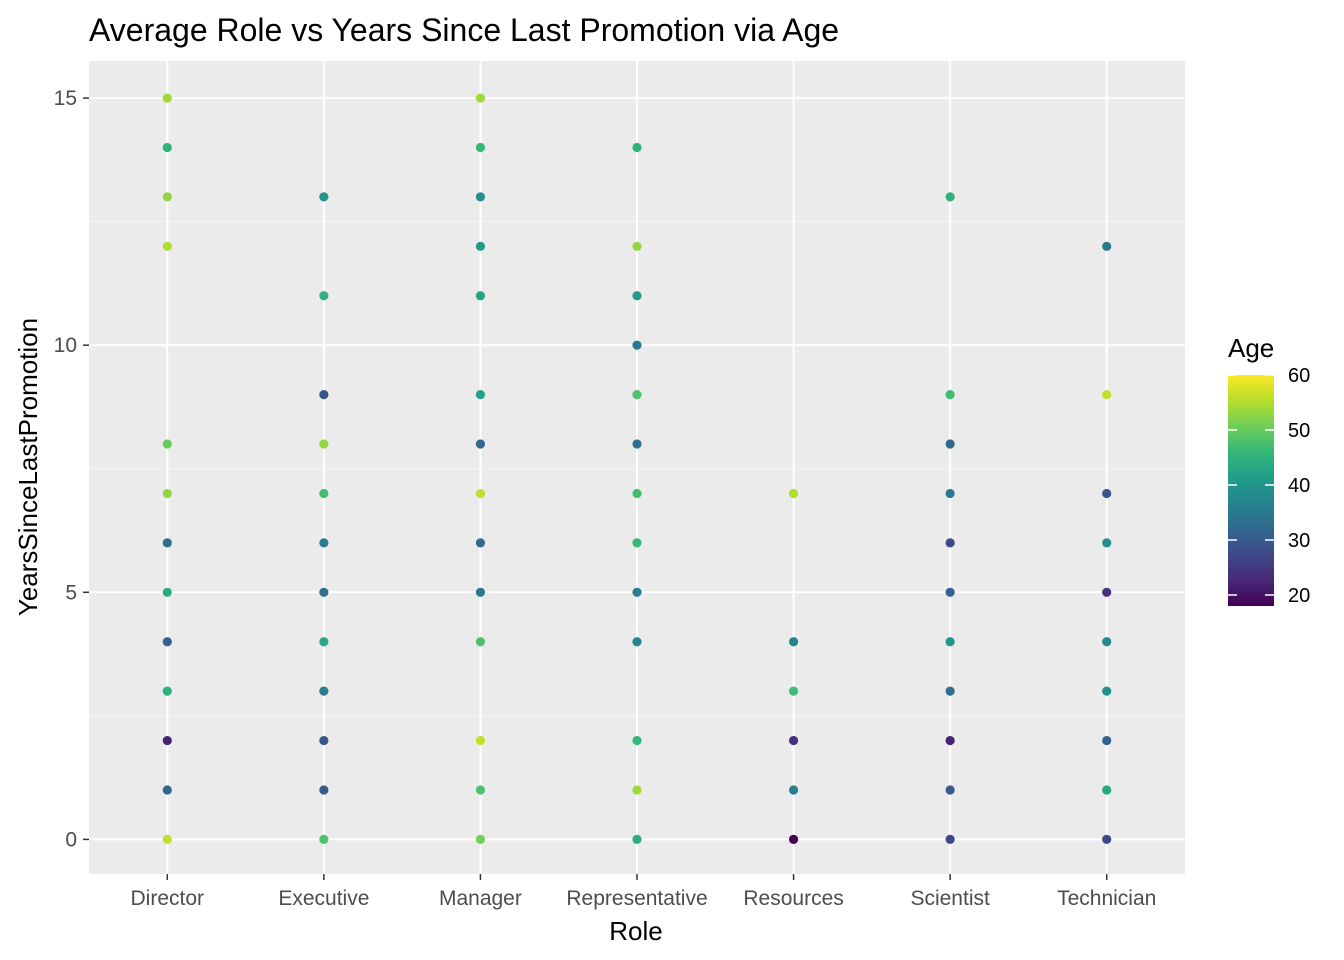  Describe the element at coordinates (168, 898) in the screenshot. I see `x-tick-label-director: Director` at that location.